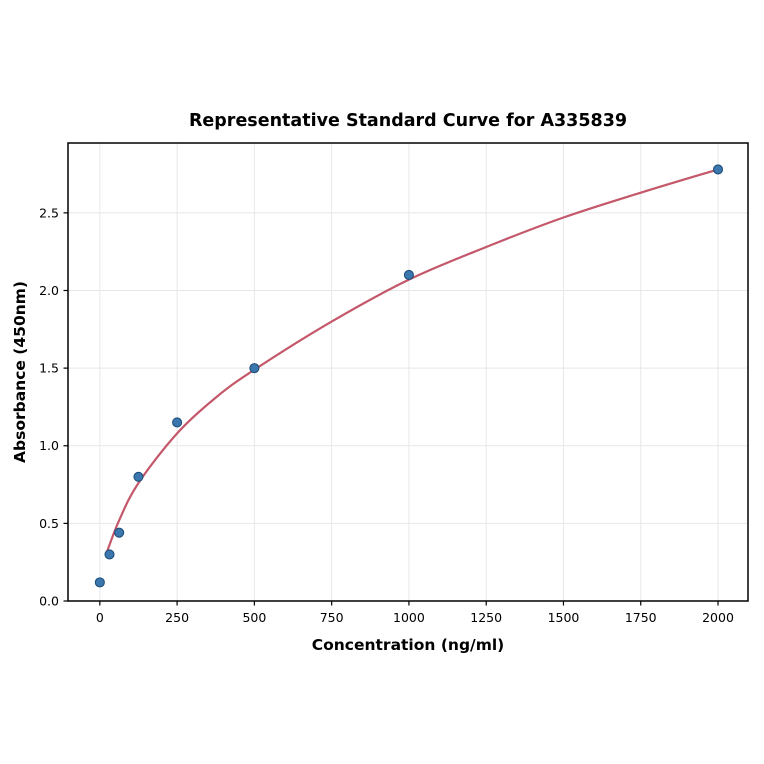  I want to click on y-tick-label: 2.5, so click(49, 212).